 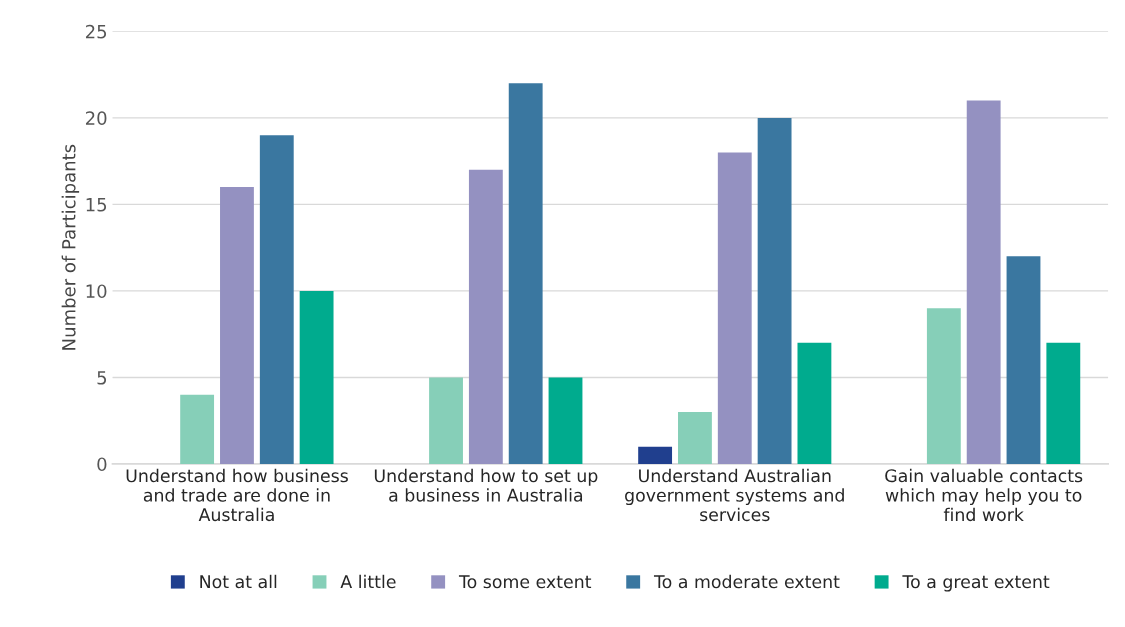 I want to click on y-tick-label: 10, so click(x=96, y=291).